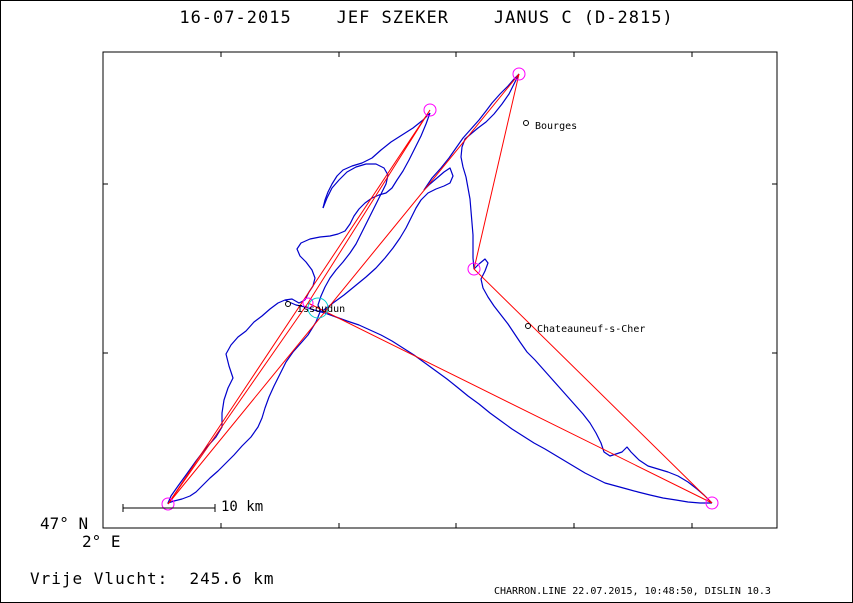  What do you see at coordinates (152, 578) in the screenshot?
I see `free-flight-distance: Vrije Vlucht: 245.6 km` at bounding box center [152, 578].